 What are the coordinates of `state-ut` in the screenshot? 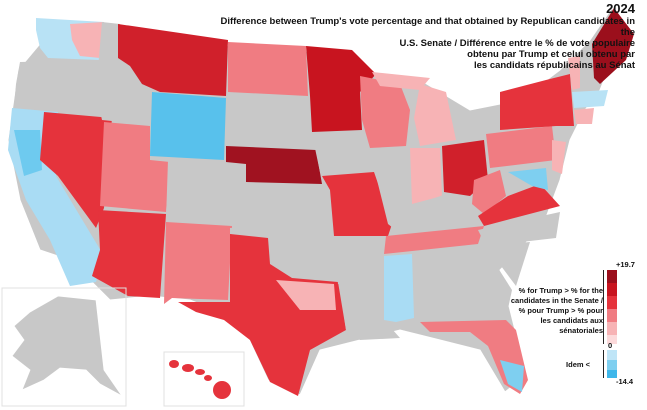 It's located at (135, 167).